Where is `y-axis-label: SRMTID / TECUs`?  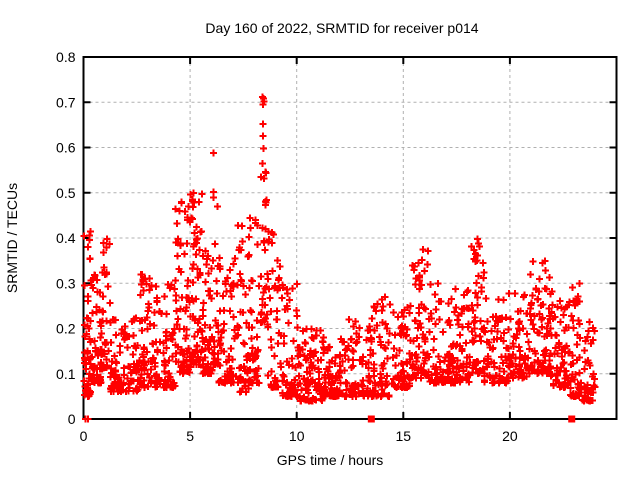
y-axis-label: SRMTID / TECUs is located at coordinates (12, 238).